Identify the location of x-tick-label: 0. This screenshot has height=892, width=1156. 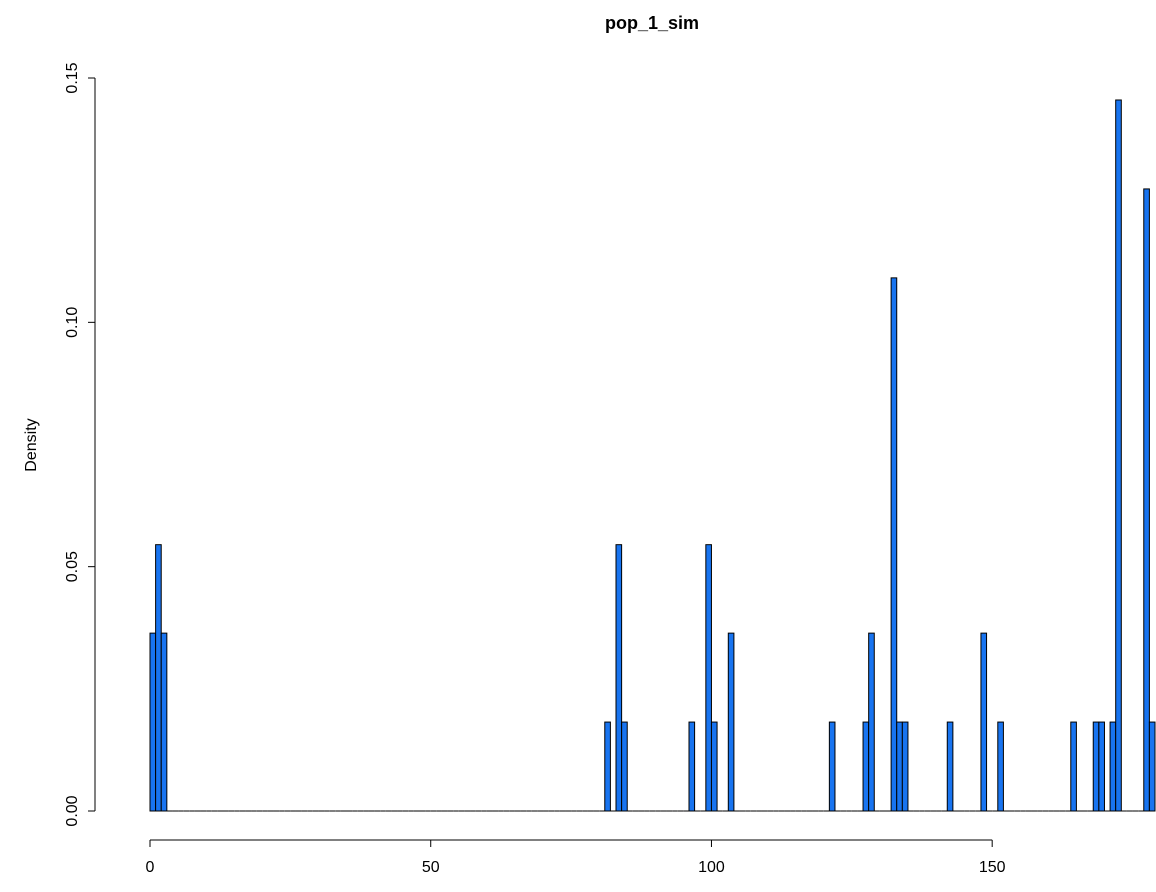
(150, 867).